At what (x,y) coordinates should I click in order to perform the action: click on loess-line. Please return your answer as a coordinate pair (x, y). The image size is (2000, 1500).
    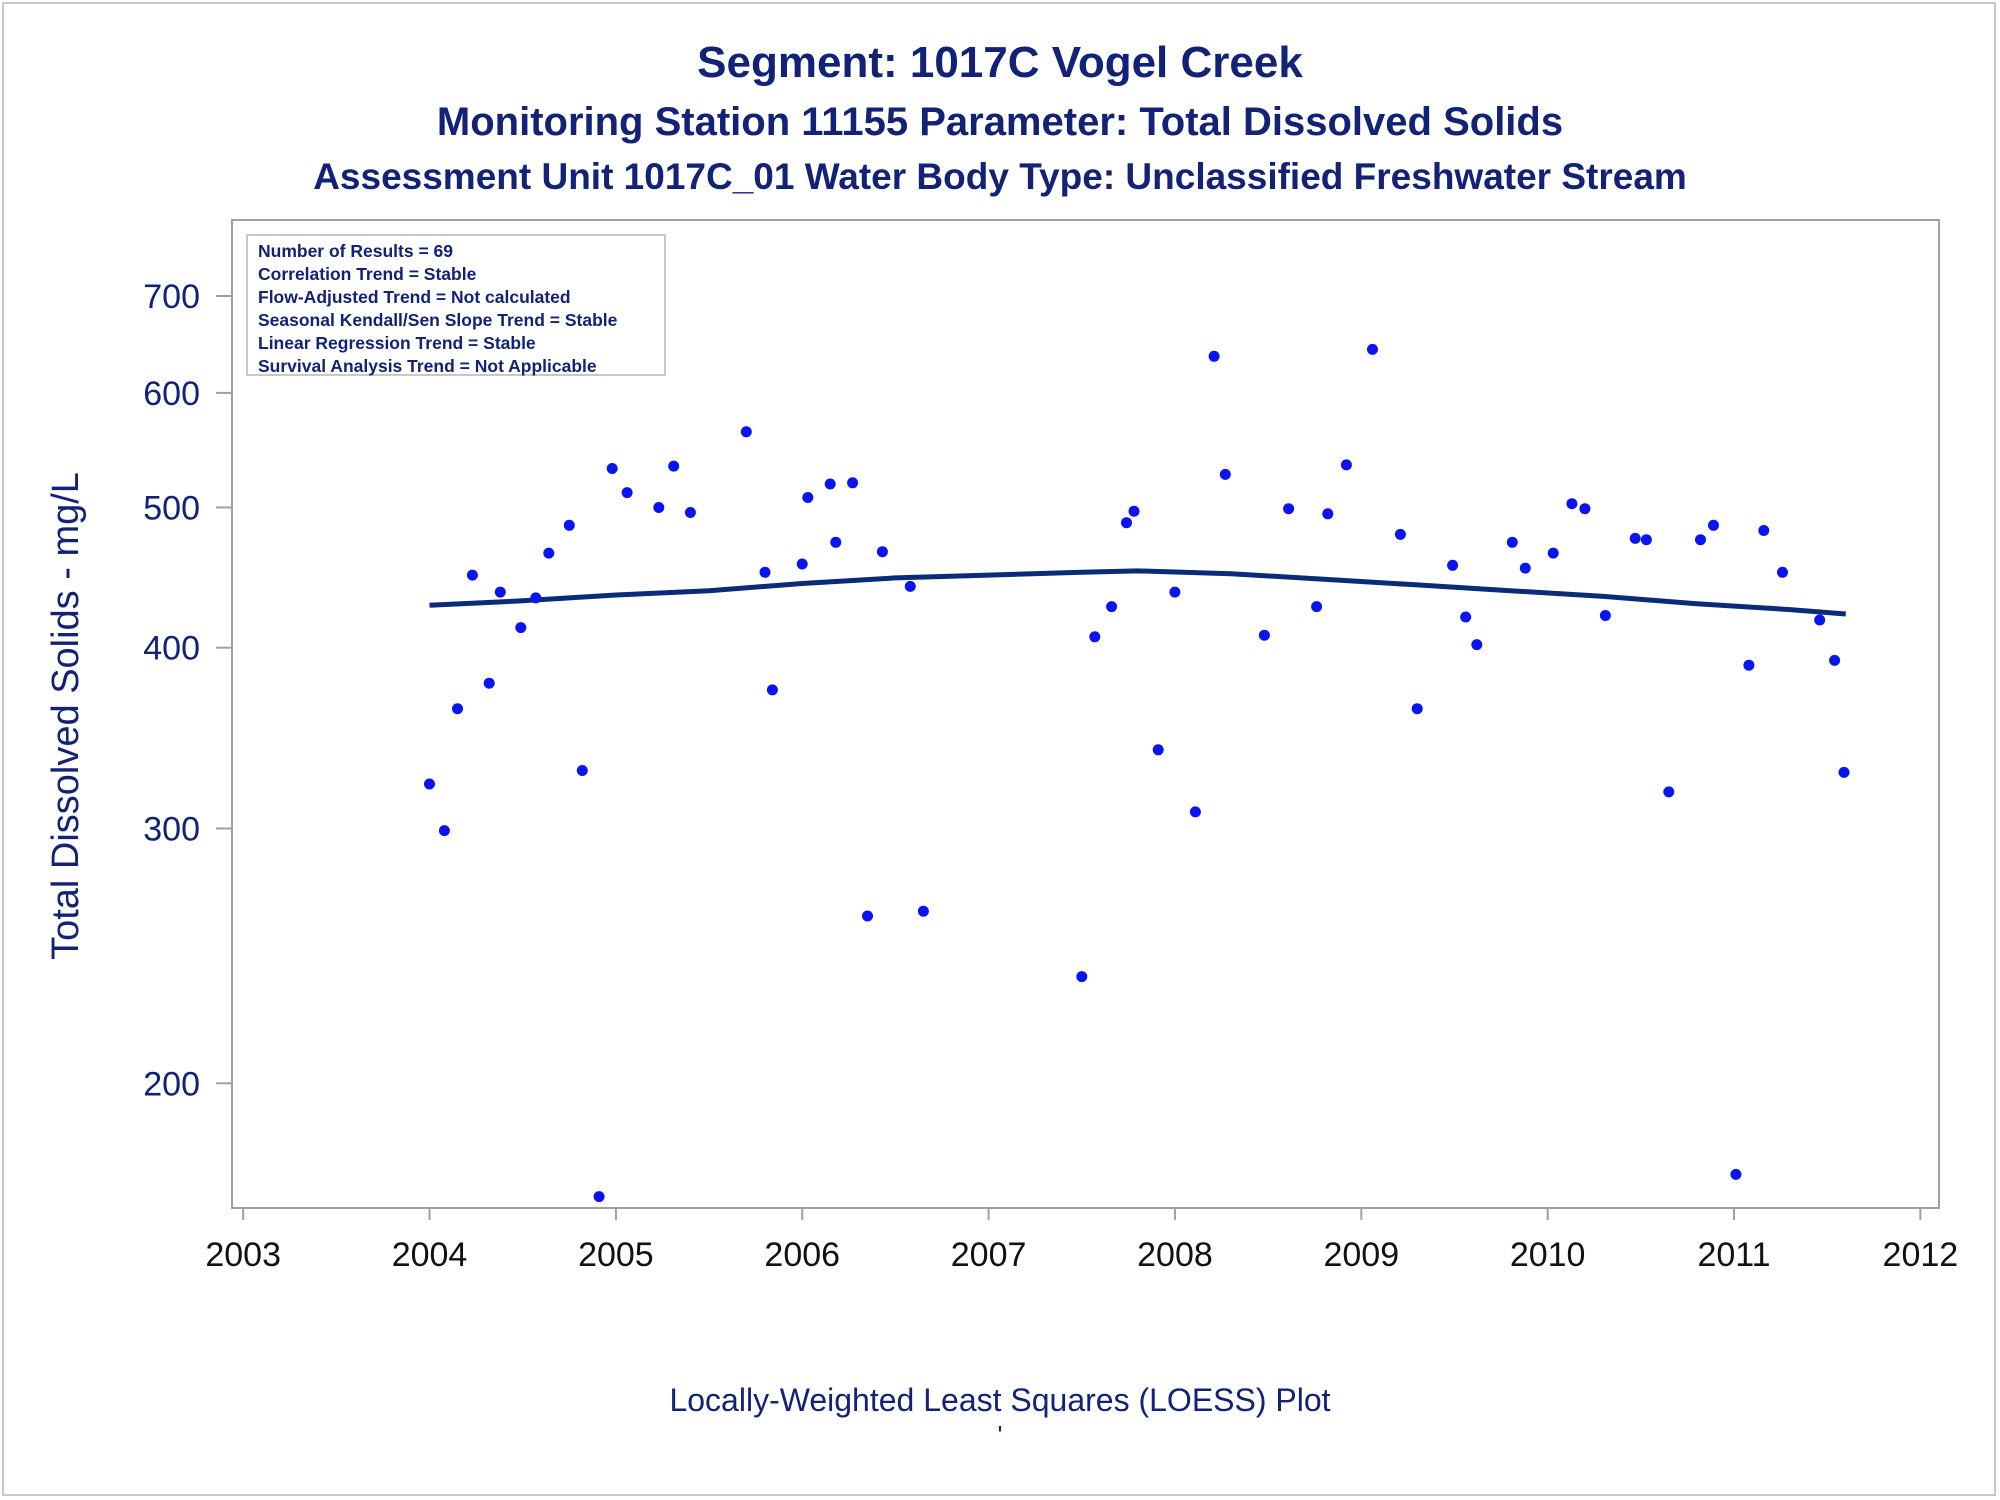
    Looking at the image, I should click on (1137, 592).